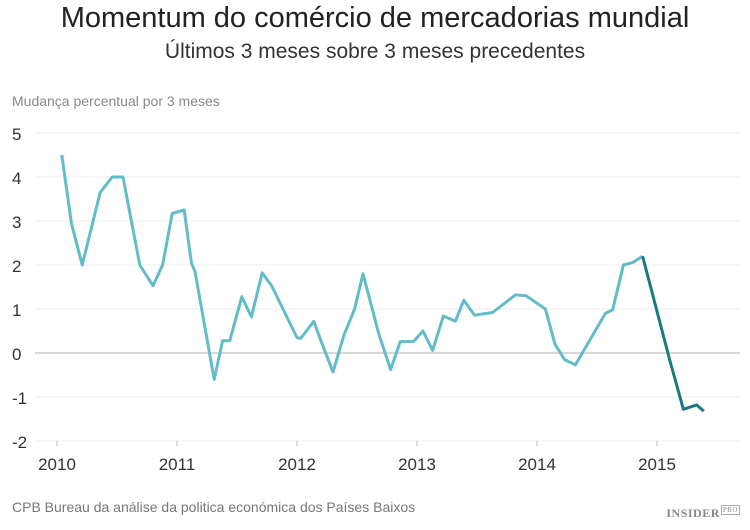 Image resolution: width=750 pixels, height=530 pixels. Describe the element at coordinates (116, 101) in the screenshot. I see `y-axis-label: Mudança percentual por 3 meses` at that location.